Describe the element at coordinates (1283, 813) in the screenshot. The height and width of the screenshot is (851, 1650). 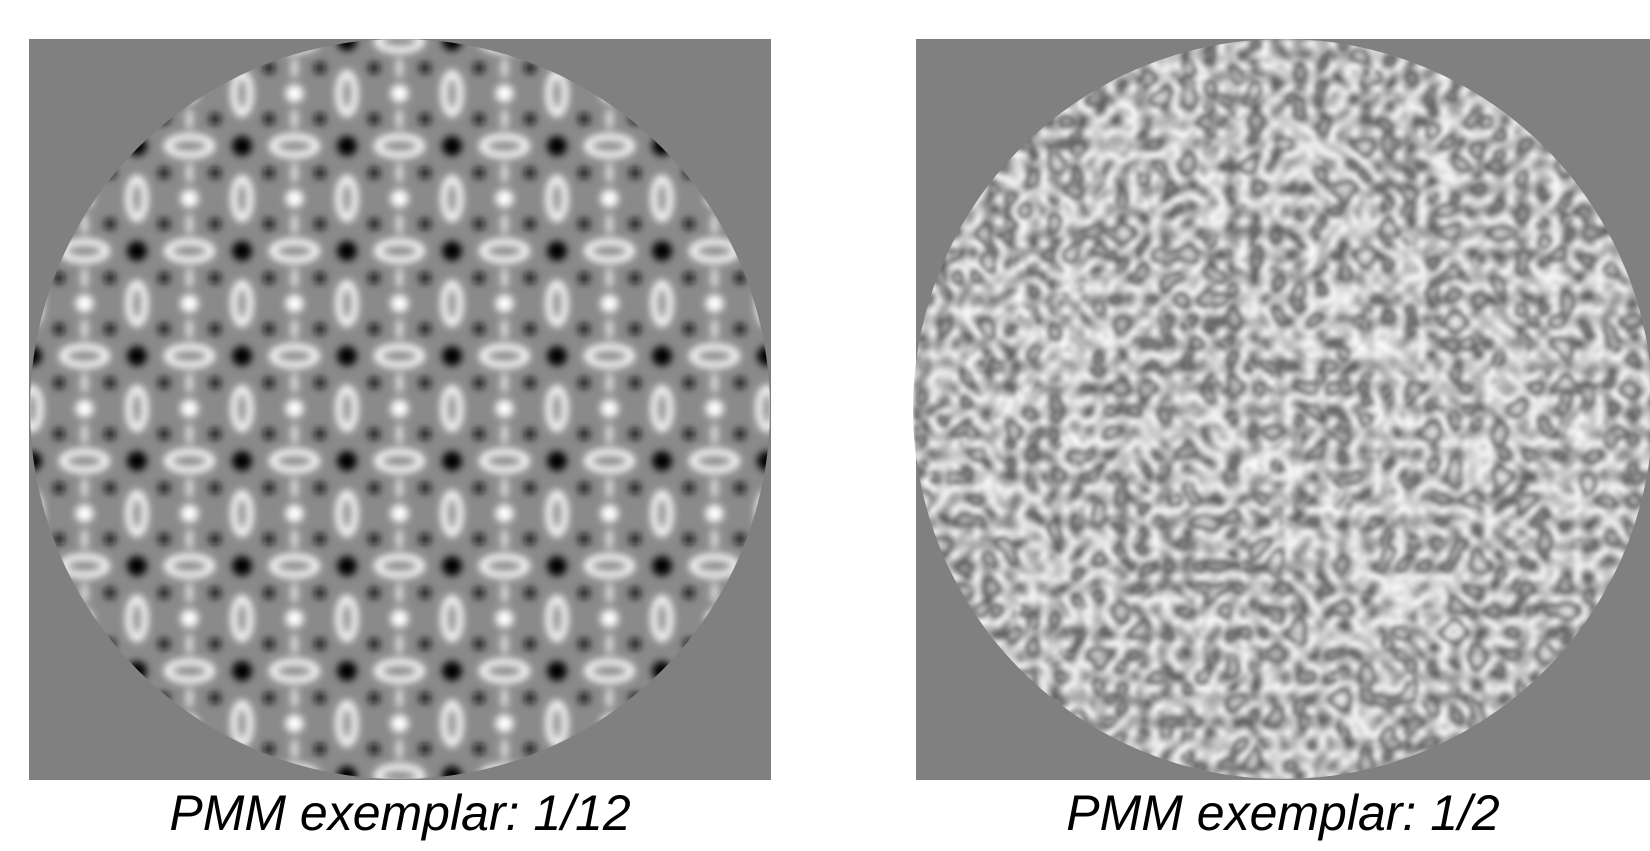
I see `caption: PMM exemplar: 1/2` at that location.